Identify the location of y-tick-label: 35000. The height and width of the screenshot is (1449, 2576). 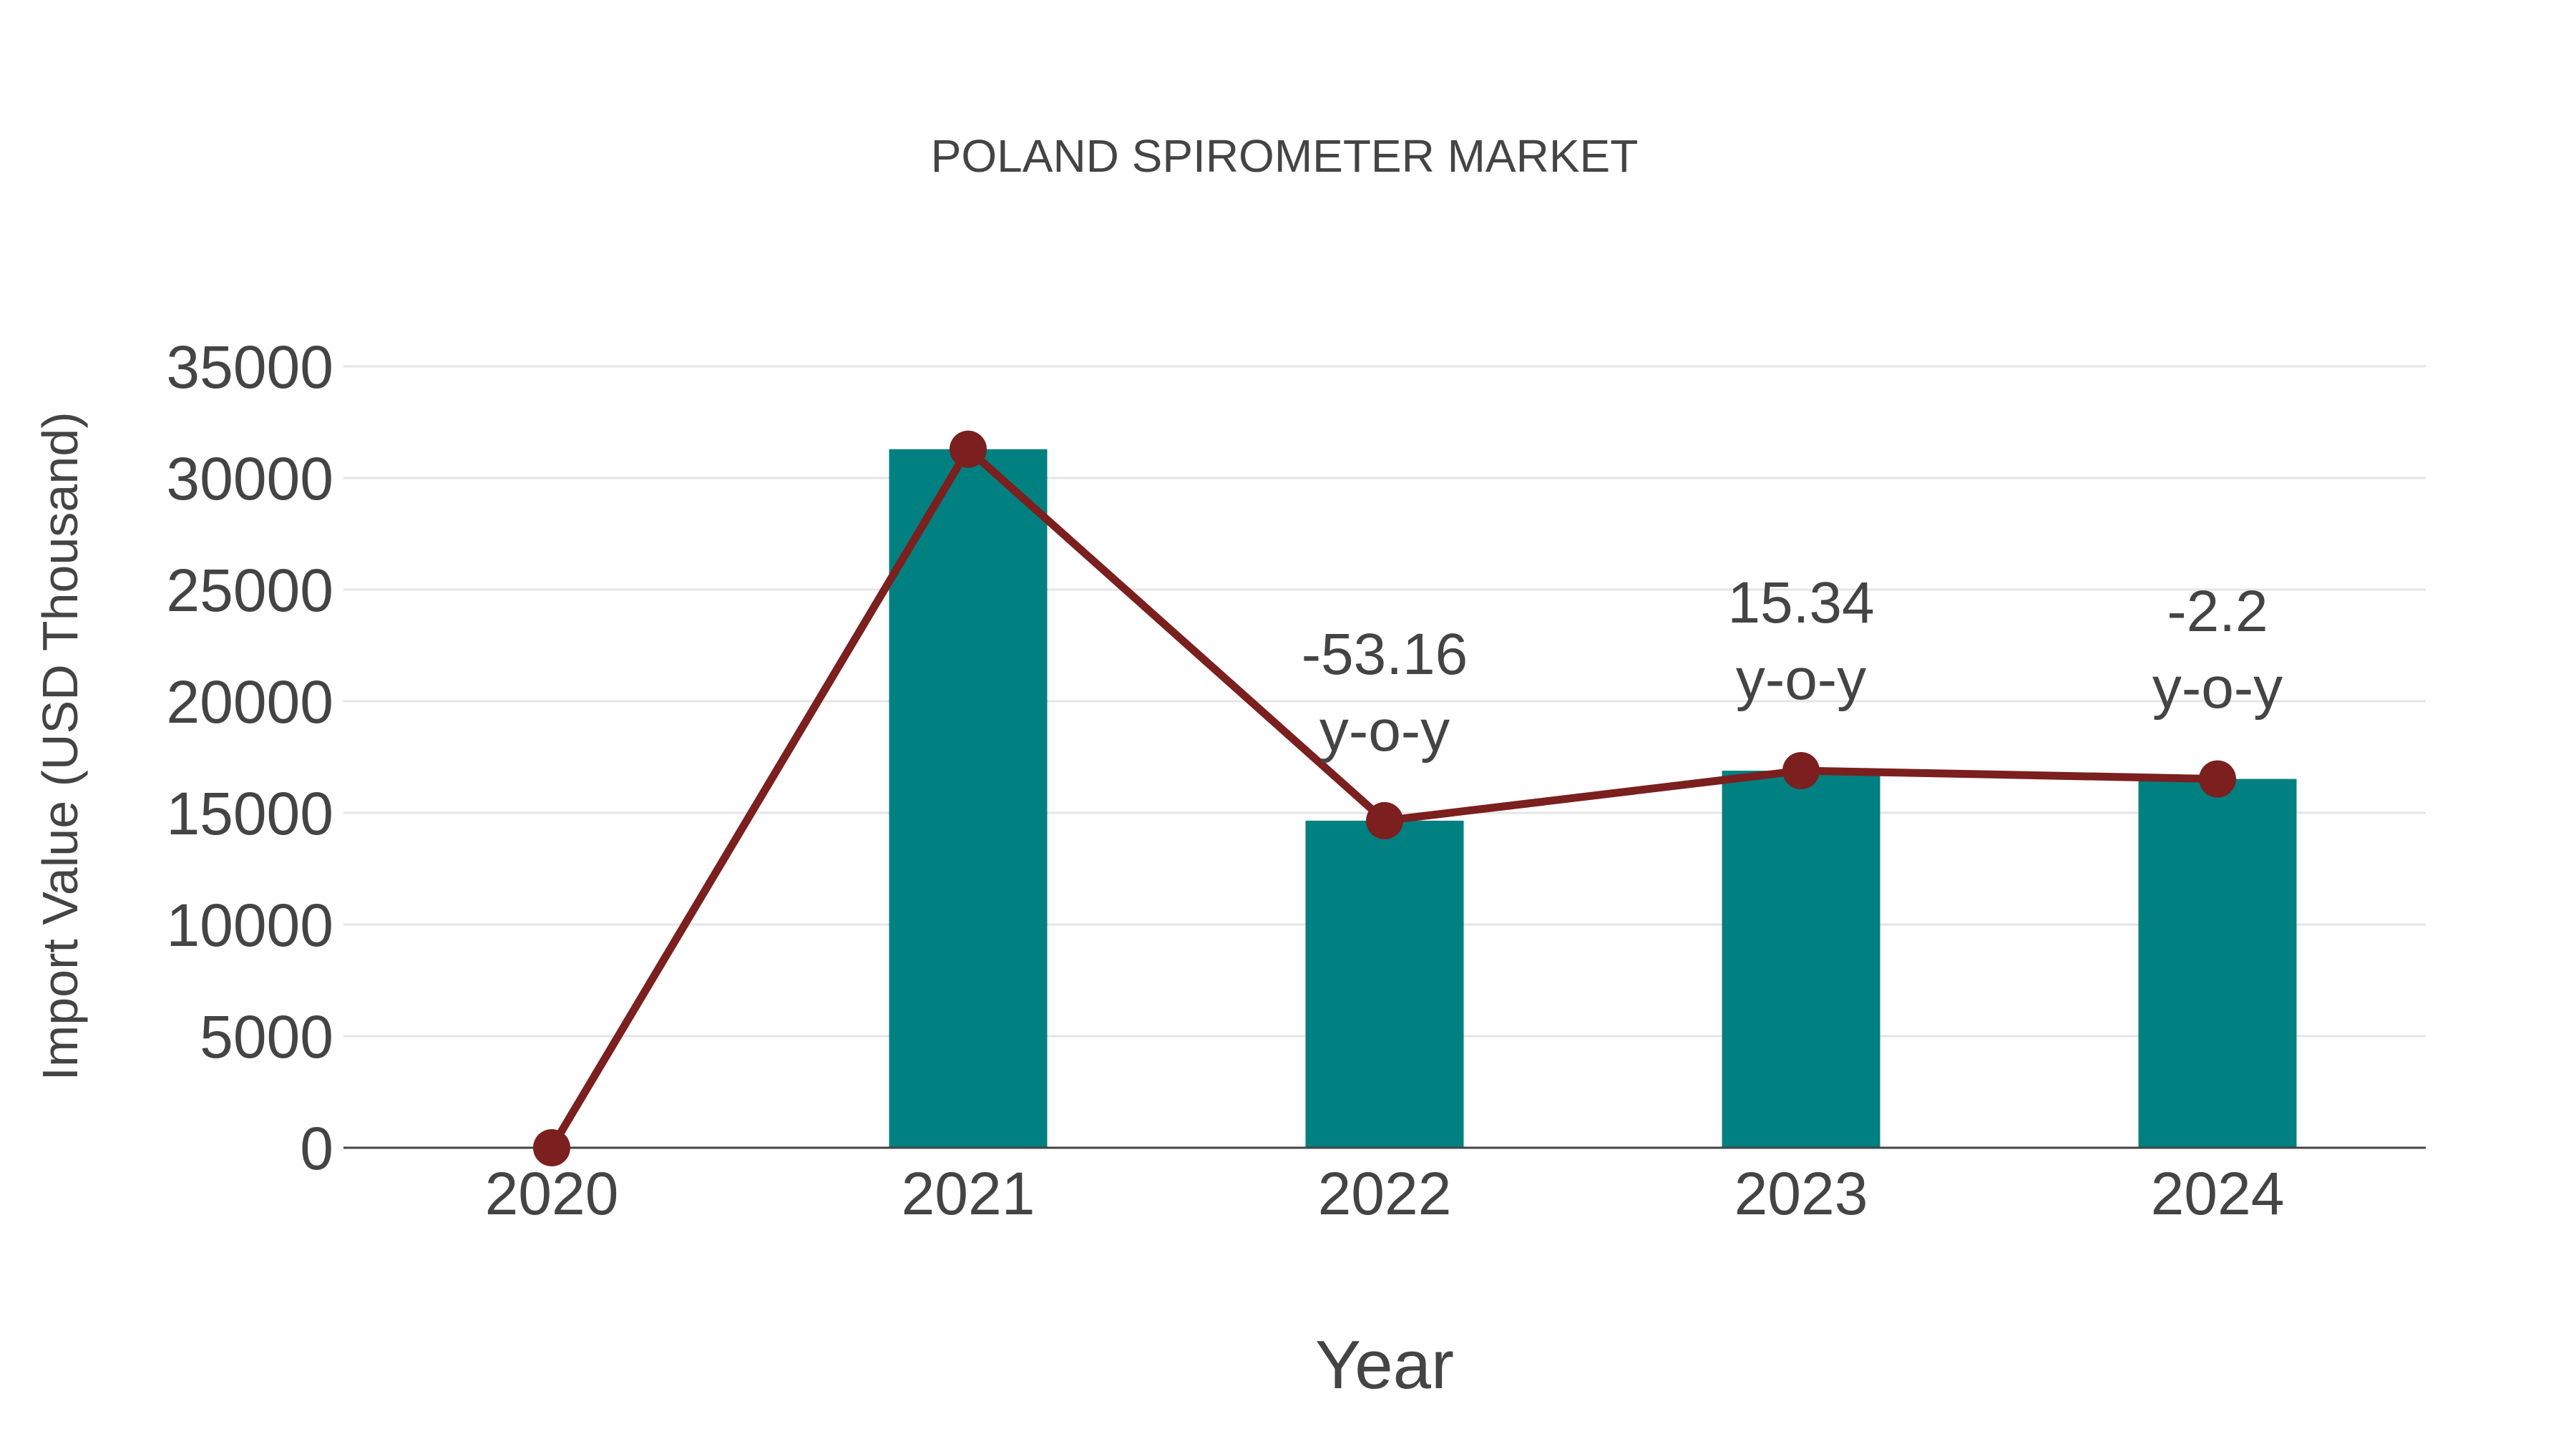
(249, 367).